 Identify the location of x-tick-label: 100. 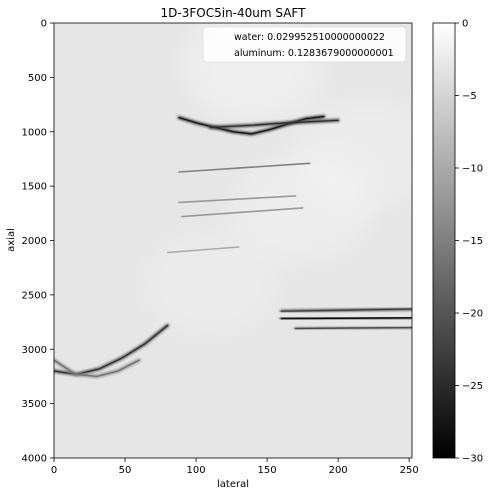
(196, 470).